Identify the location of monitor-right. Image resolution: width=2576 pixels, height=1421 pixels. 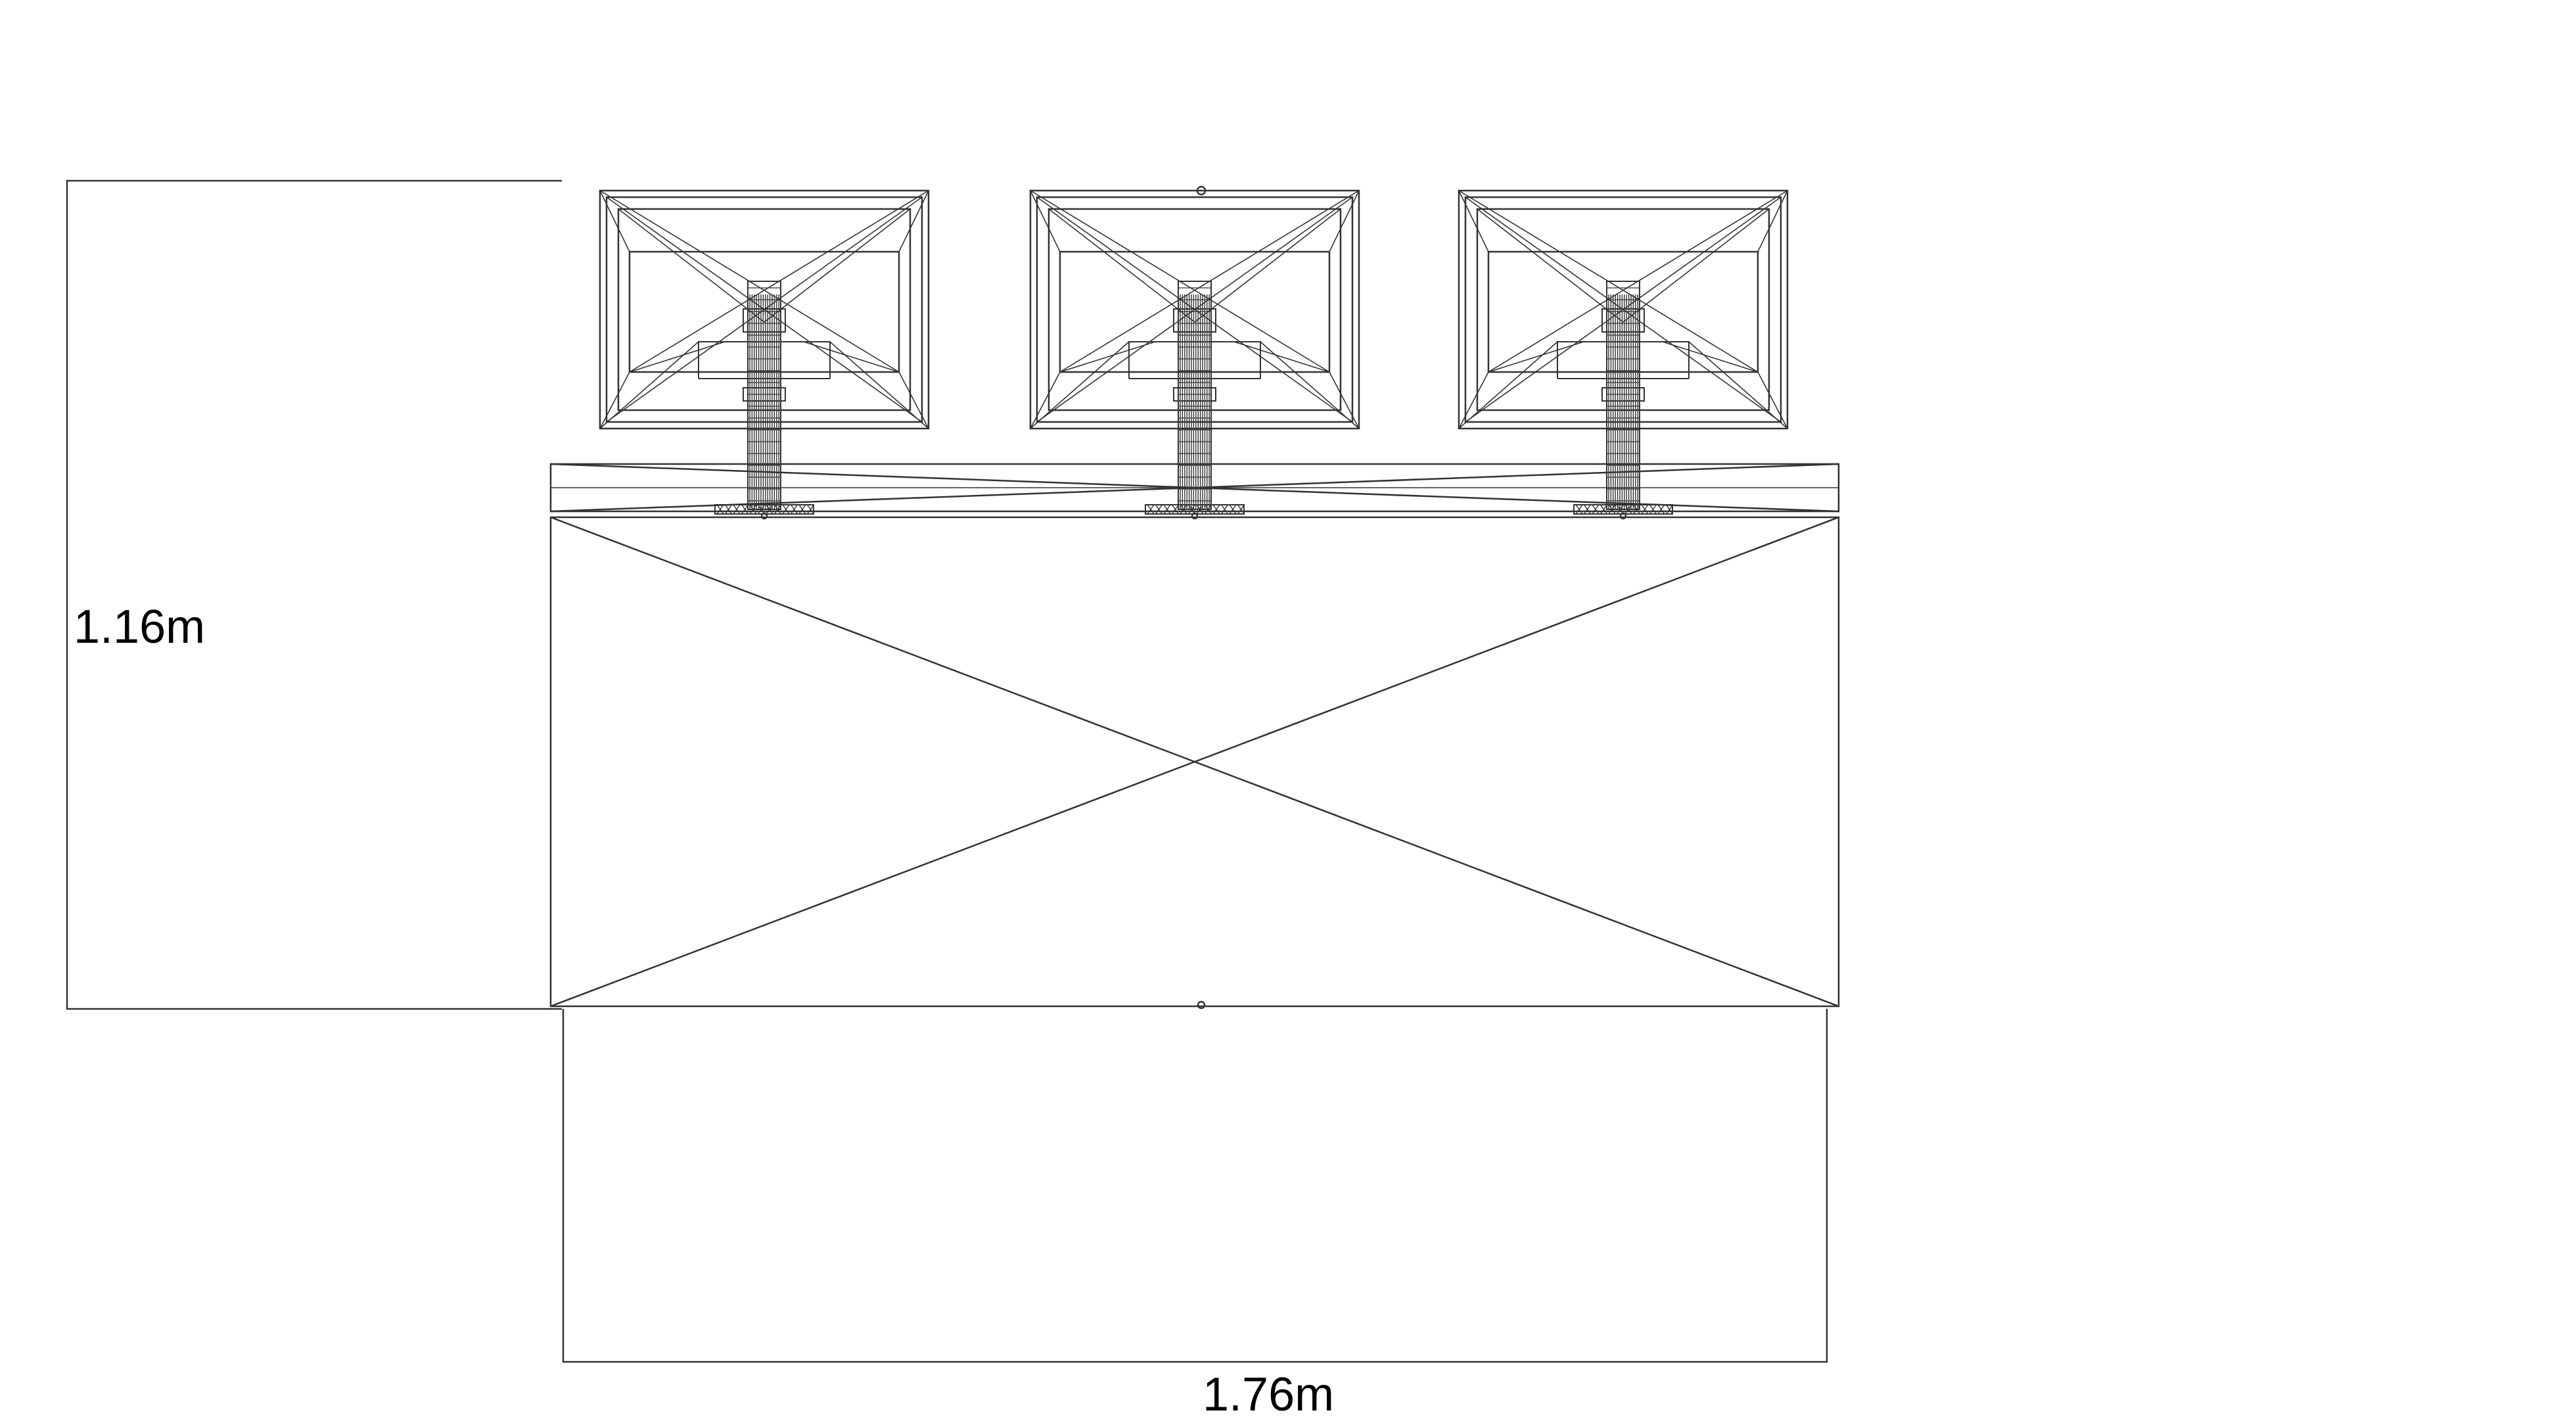
(1623, 354).